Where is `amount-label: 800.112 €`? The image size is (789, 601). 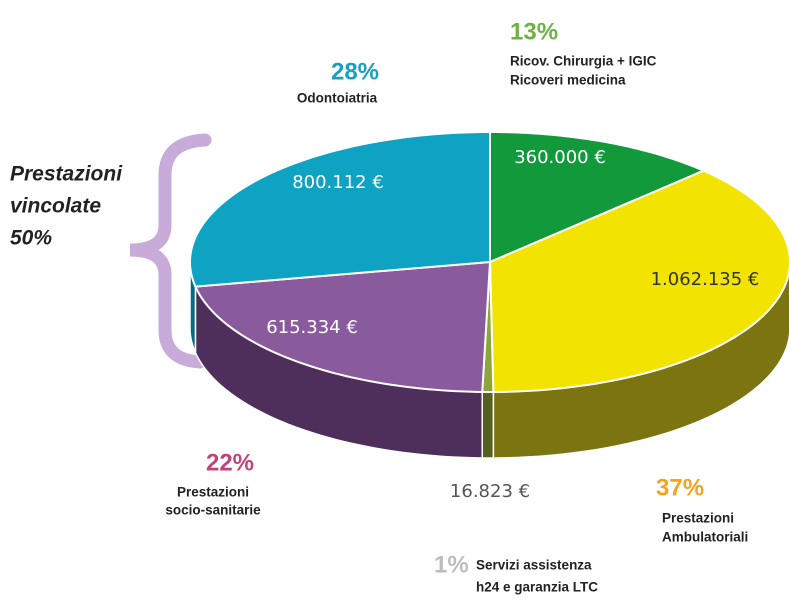
amount-label: 800.112 € is located at coordinates (338, 182).